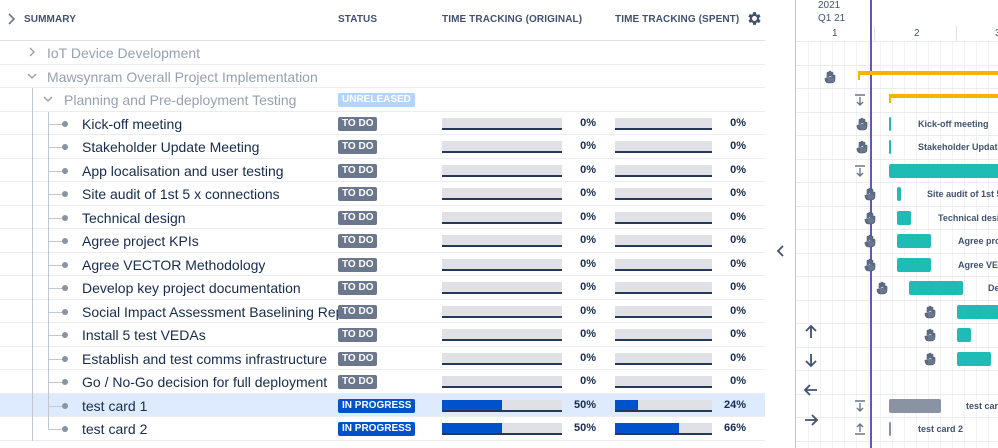 This screenshot has height=448, width=998. Describe the element at coordinates (811, 390) in the screenshot. I see `arrow-left-icon` at that location.